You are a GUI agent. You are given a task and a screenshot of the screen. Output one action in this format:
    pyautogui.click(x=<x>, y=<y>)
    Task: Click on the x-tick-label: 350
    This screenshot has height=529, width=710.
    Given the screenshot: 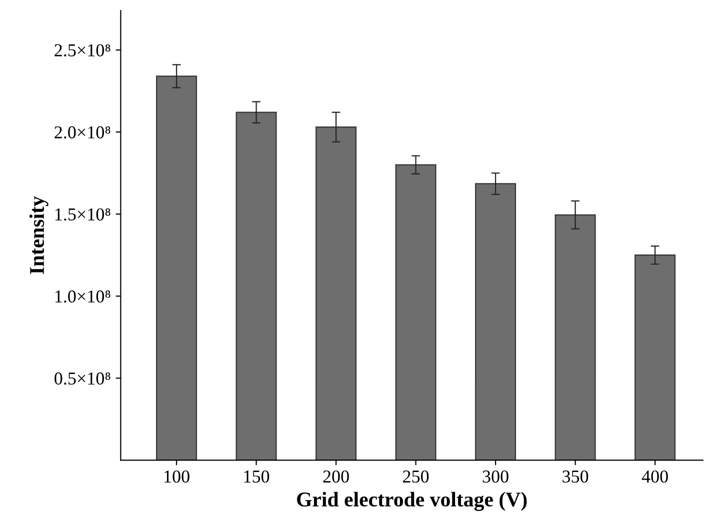 What is the action you would take?
    pyautogui.click(x=575, y=476)
    